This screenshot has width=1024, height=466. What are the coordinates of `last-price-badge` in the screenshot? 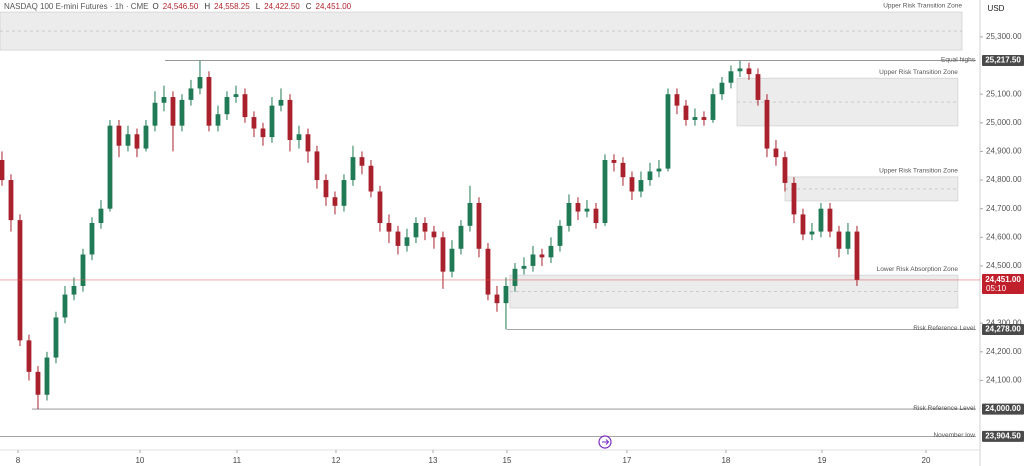 It's located at (1003, 283).